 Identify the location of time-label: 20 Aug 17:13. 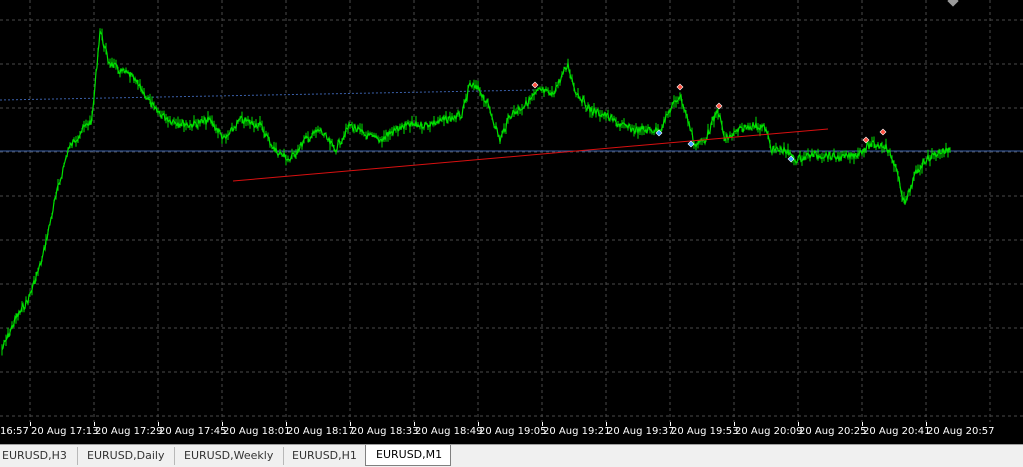
(65, 431).